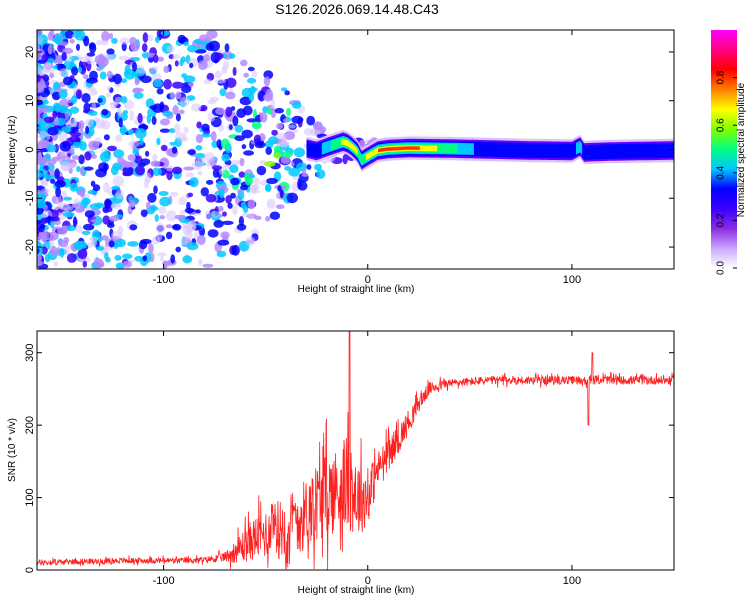  I want to click on colorbar-tick-label: 0.2, so click(721, 220).